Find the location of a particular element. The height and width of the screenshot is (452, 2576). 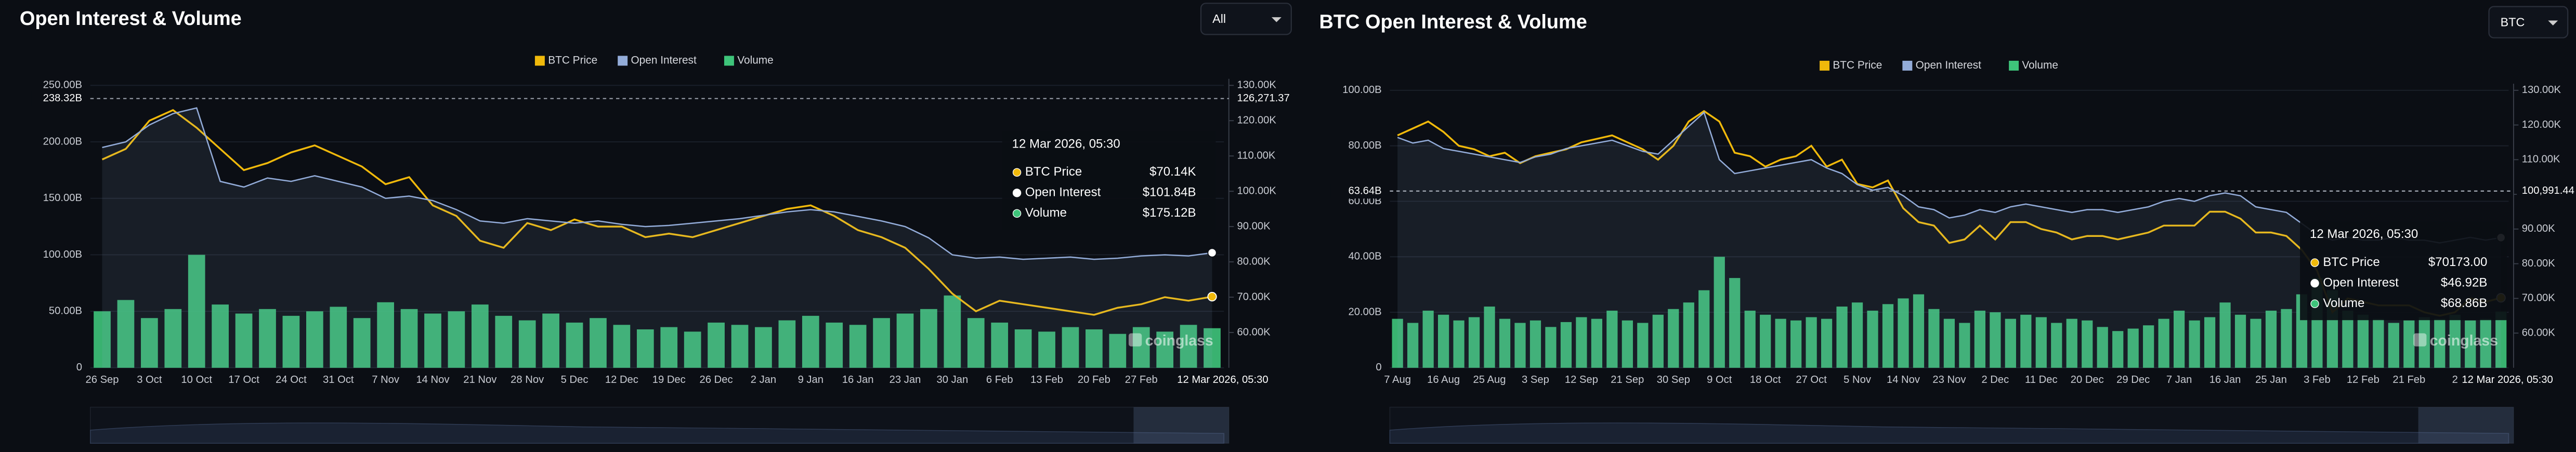

y-tick-label: 20.00B is located at coordinates (1365, 311).